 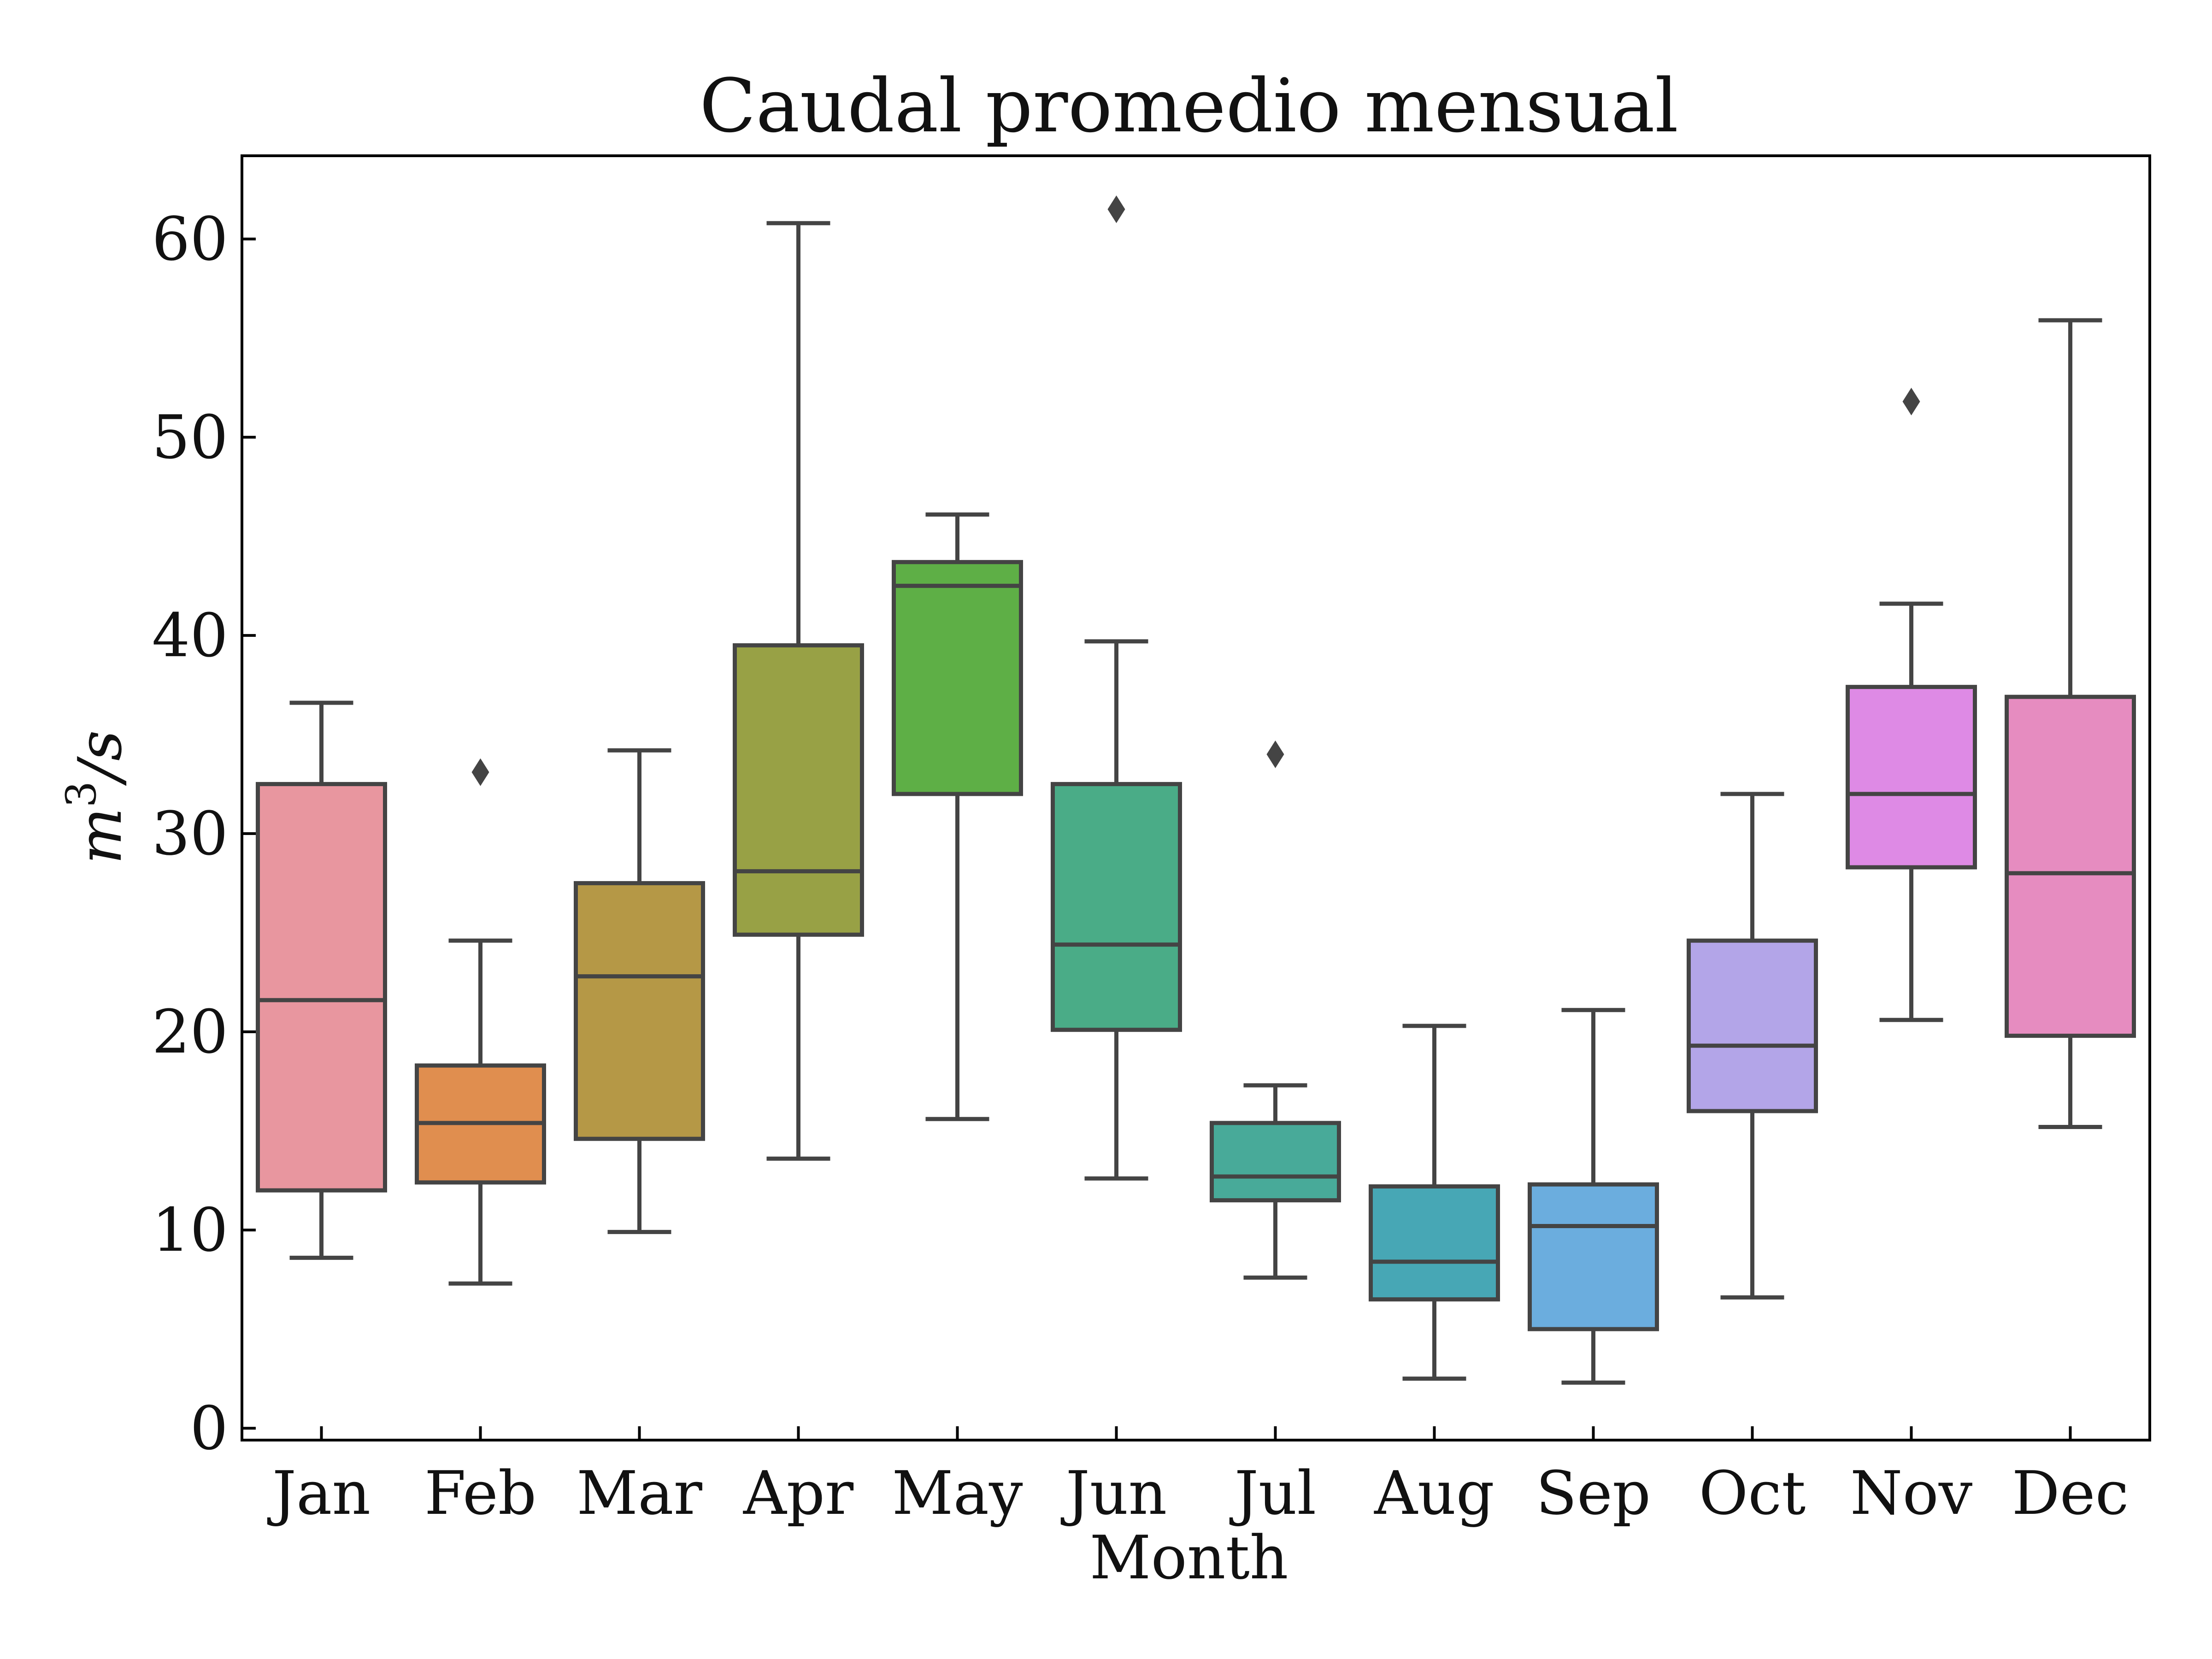 I want to click on y-axis-label-exponent: 3, so click(x=81, y=794).